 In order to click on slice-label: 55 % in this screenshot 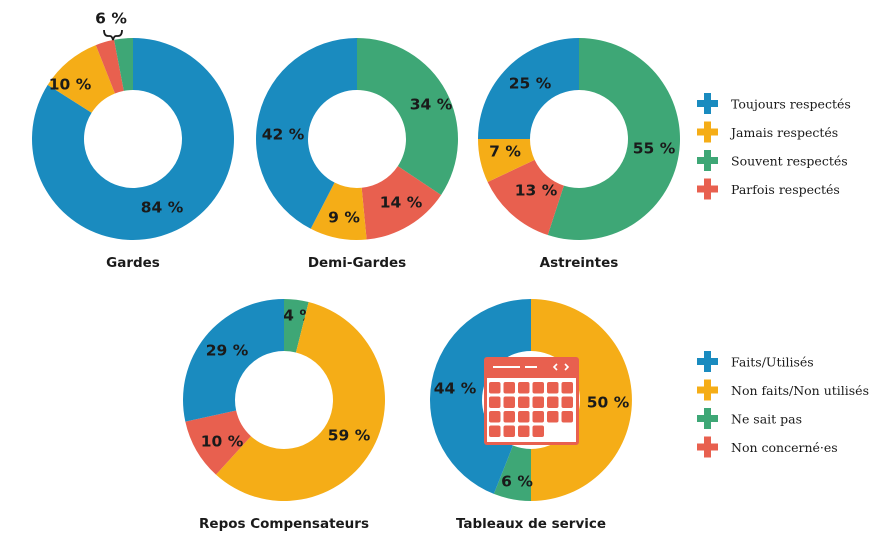, I will do `click(654, 149)`.